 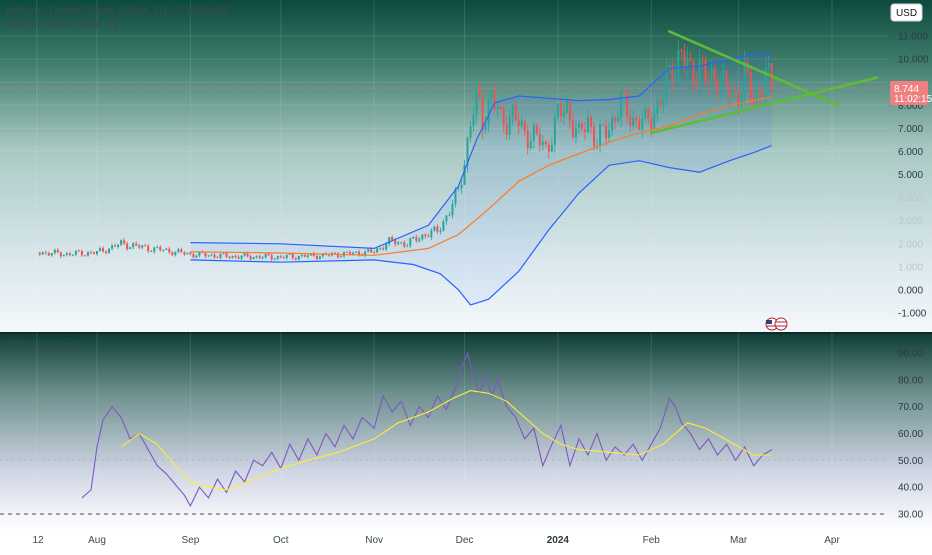 I want to click on currency-button-label: USD, so click(x=906, y=13).